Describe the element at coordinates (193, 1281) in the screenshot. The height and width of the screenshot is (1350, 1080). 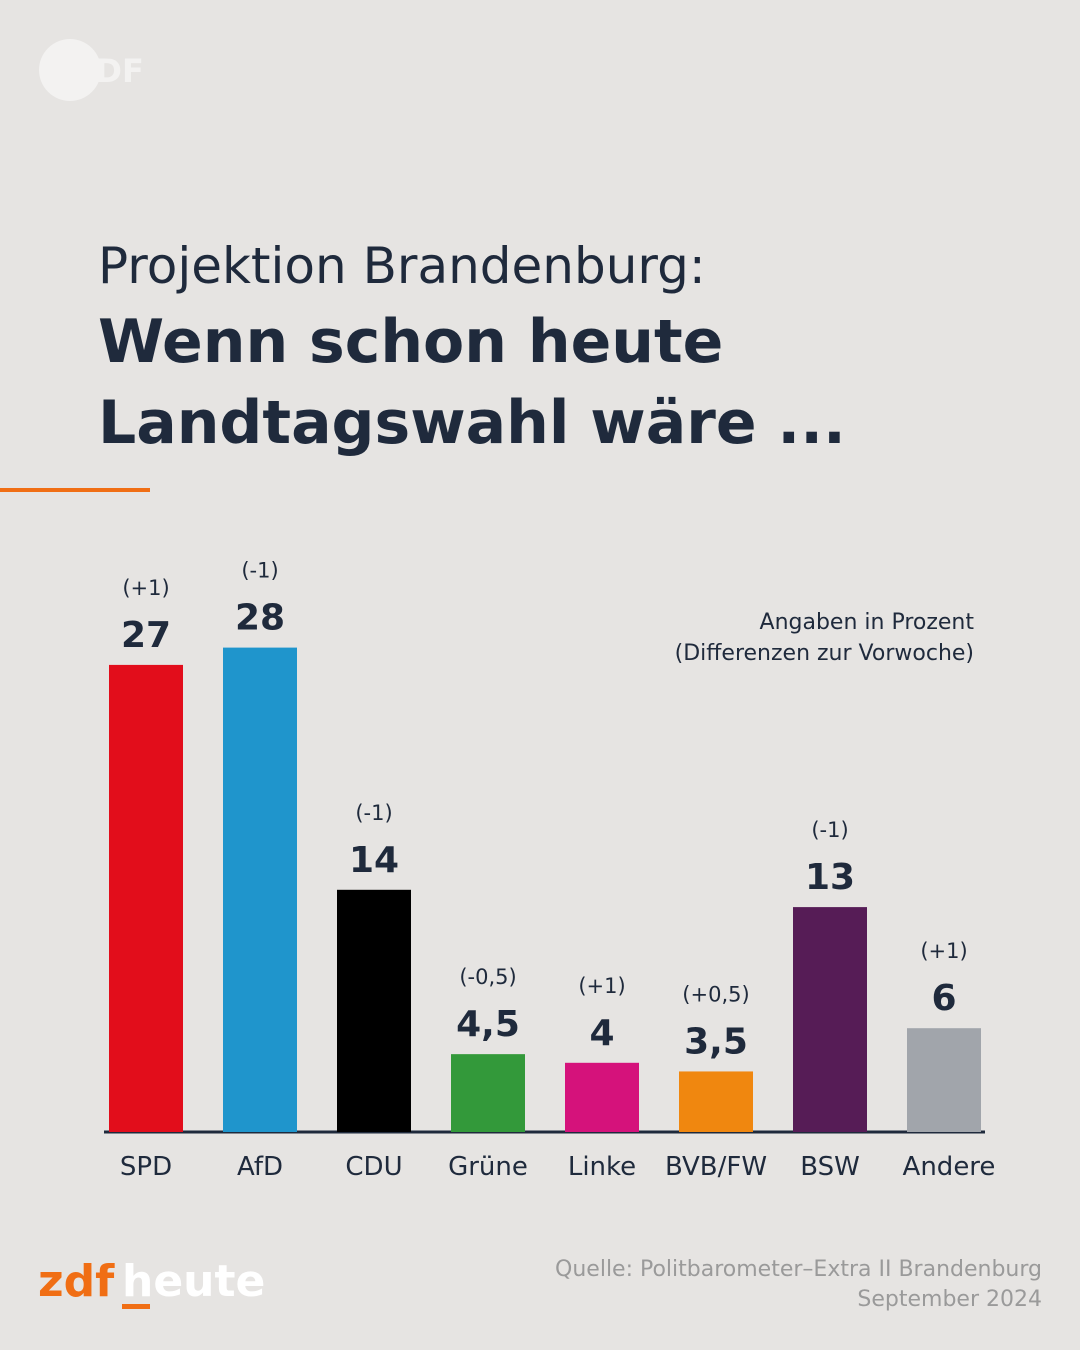
I see `brand-suffix: heute` at that location.